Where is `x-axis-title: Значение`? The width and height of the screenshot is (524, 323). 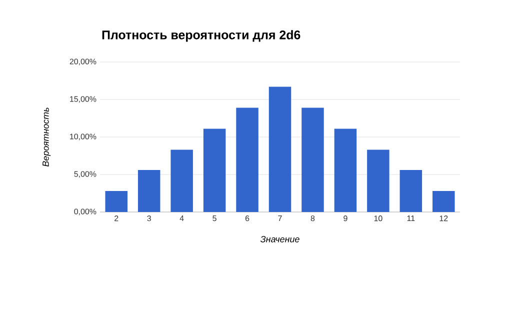
x-axis-title: Значение is located at coordinates (280, 239).